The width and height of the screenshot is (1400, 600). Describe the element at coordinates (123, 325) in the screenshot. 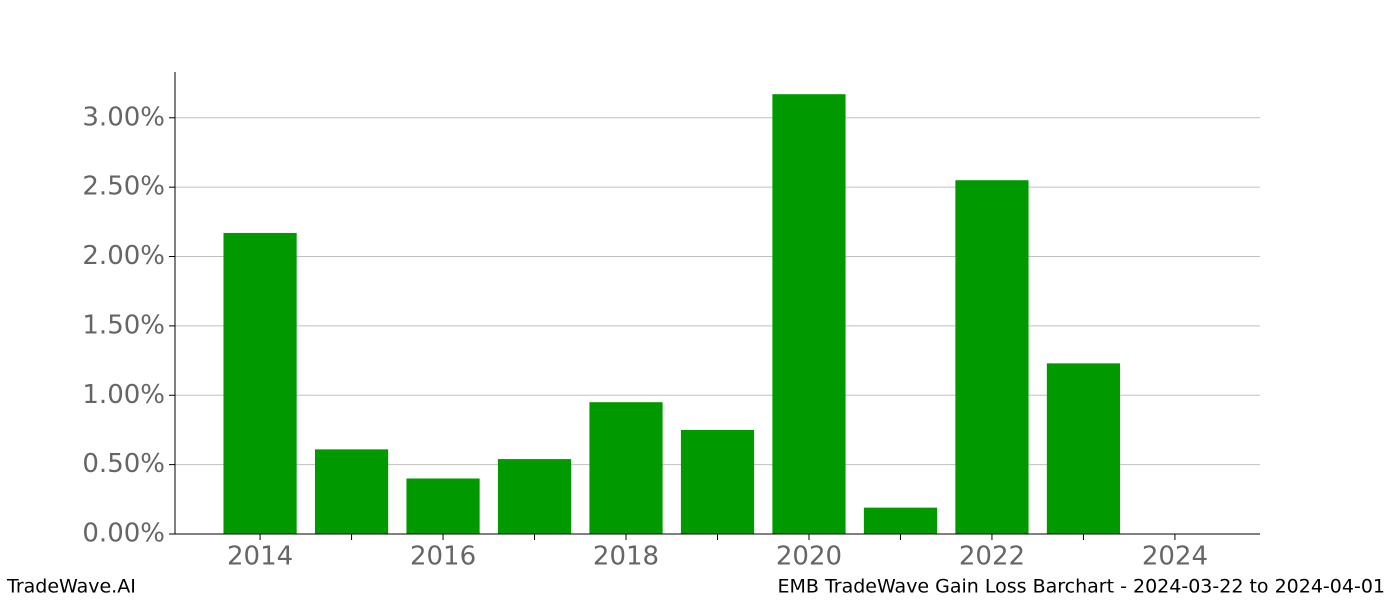

I see `y-tick-label: 1.50%` at that location.